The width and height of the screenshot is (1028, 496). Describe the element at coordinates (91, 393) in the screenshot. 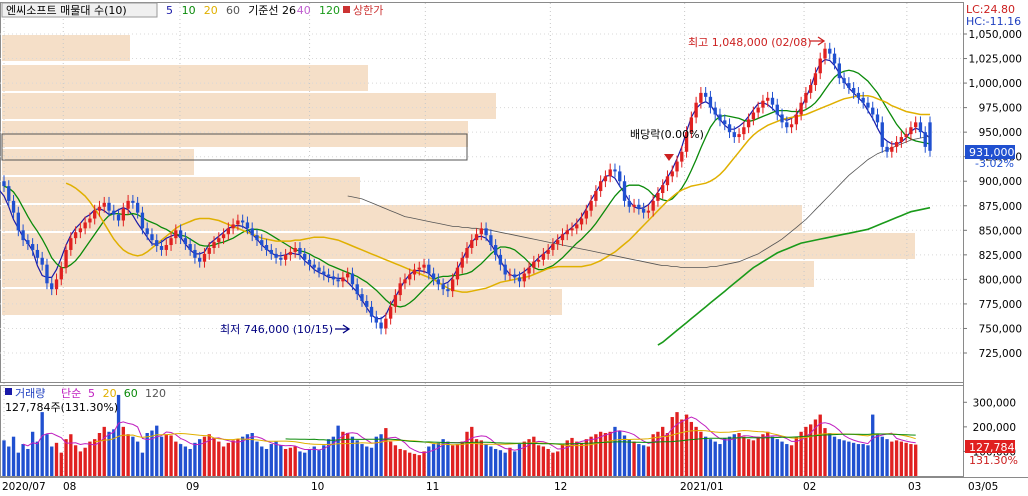

I see `volume-ma-legend-item: 5` at that location.